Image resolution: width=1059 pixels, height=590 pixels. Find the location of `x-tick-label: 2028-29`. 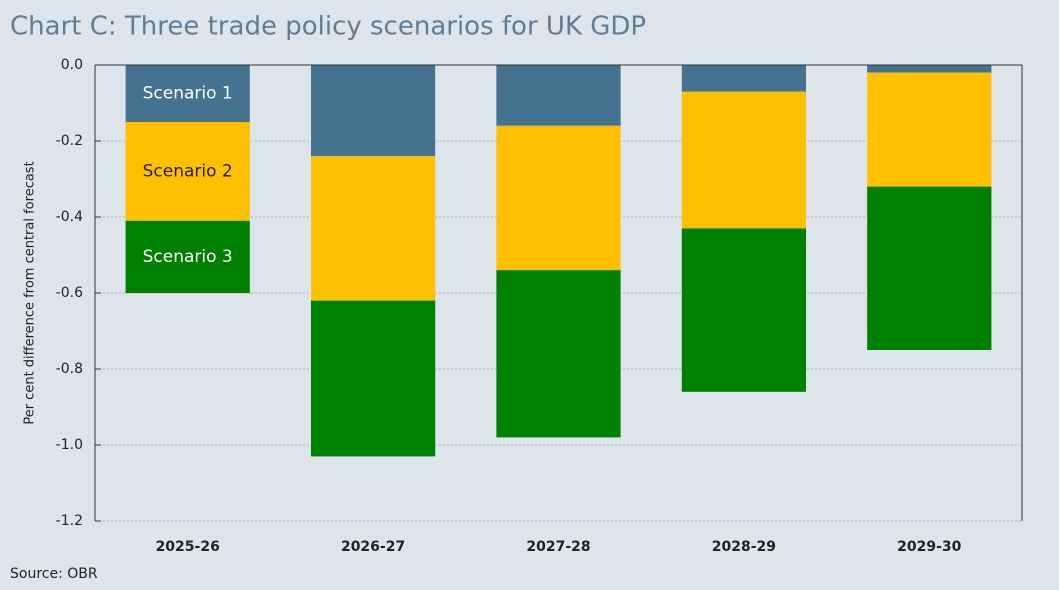

x-tick-label: 2028-29 is located at coordinates (744, 547).